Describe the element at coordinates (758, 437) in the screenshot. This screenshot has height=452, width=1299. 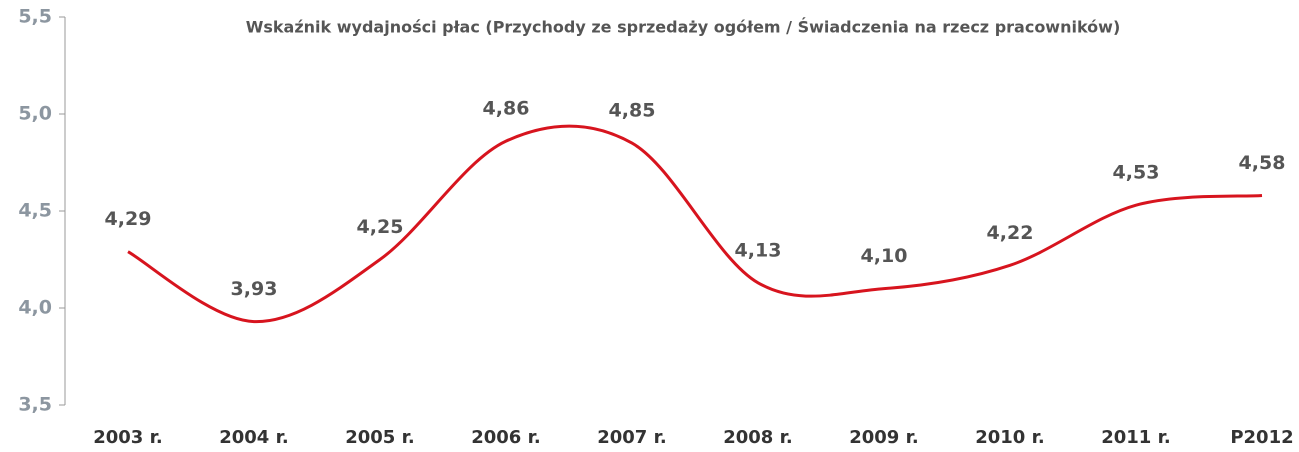
I see `x-tick-label: 2008 r.` at that location.